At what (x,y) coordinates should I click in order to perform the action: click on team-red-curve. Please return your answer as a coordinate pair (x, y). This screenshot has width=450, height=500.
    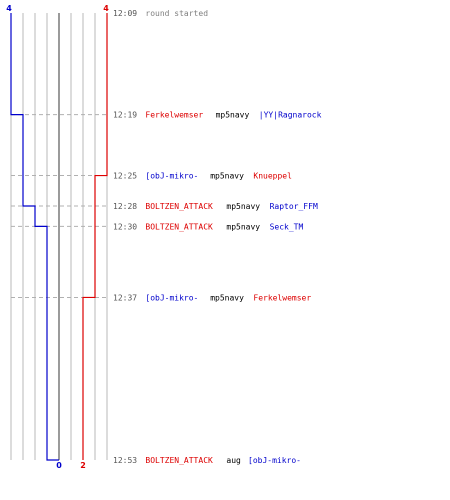
    Looking at the image, I should click on (95, 236).